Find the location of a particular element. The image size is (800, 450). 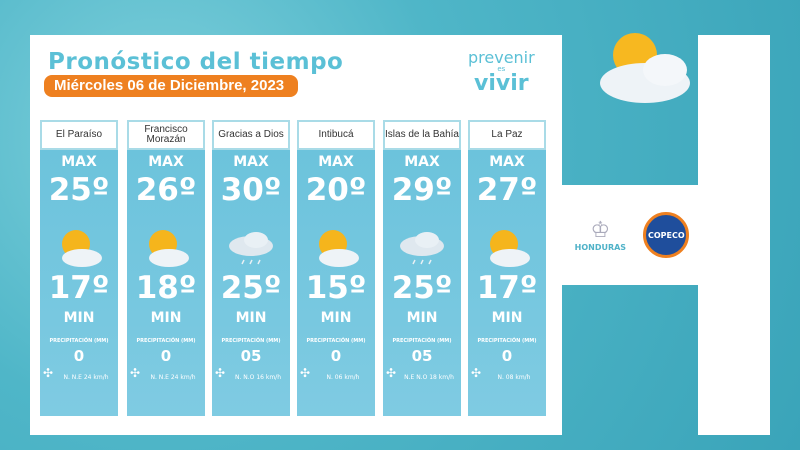

brand-line1: prevenir is located at coordinates (501, 57).